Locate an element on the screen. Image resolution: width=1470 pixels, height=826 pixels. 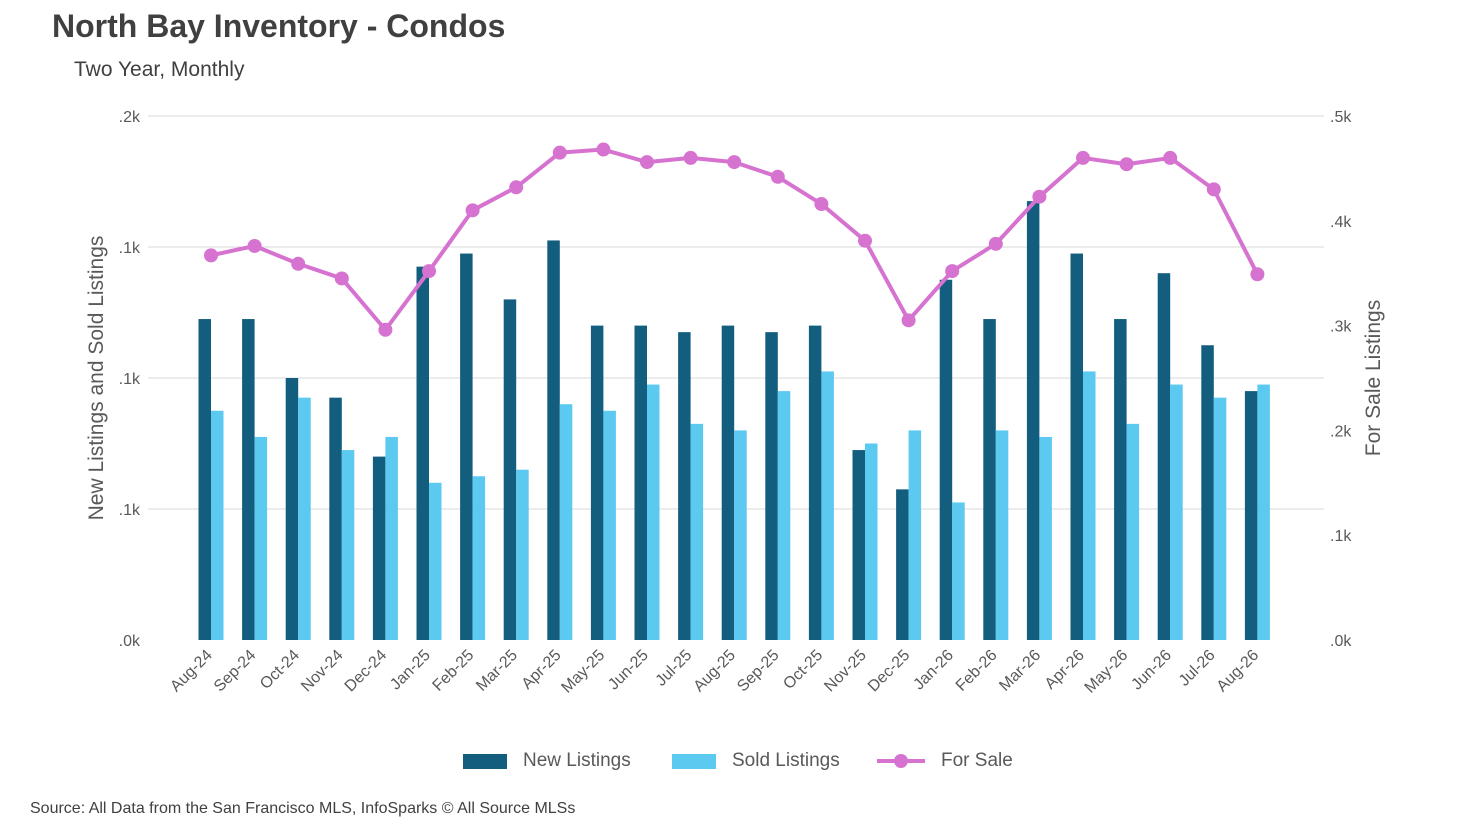
x-tick-label: Aug-24 is located at coordinates (191, 671).